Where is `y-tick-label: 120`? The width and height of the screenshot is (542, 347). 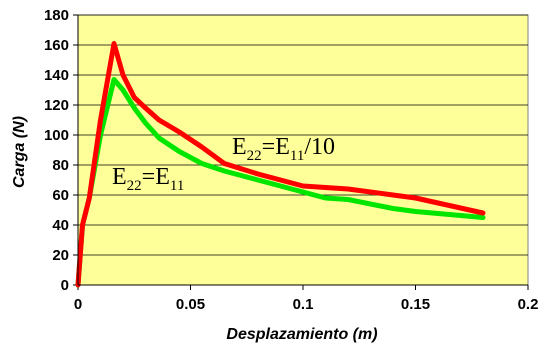
y-tick-label: 120 is located at coordinates (56, 105).